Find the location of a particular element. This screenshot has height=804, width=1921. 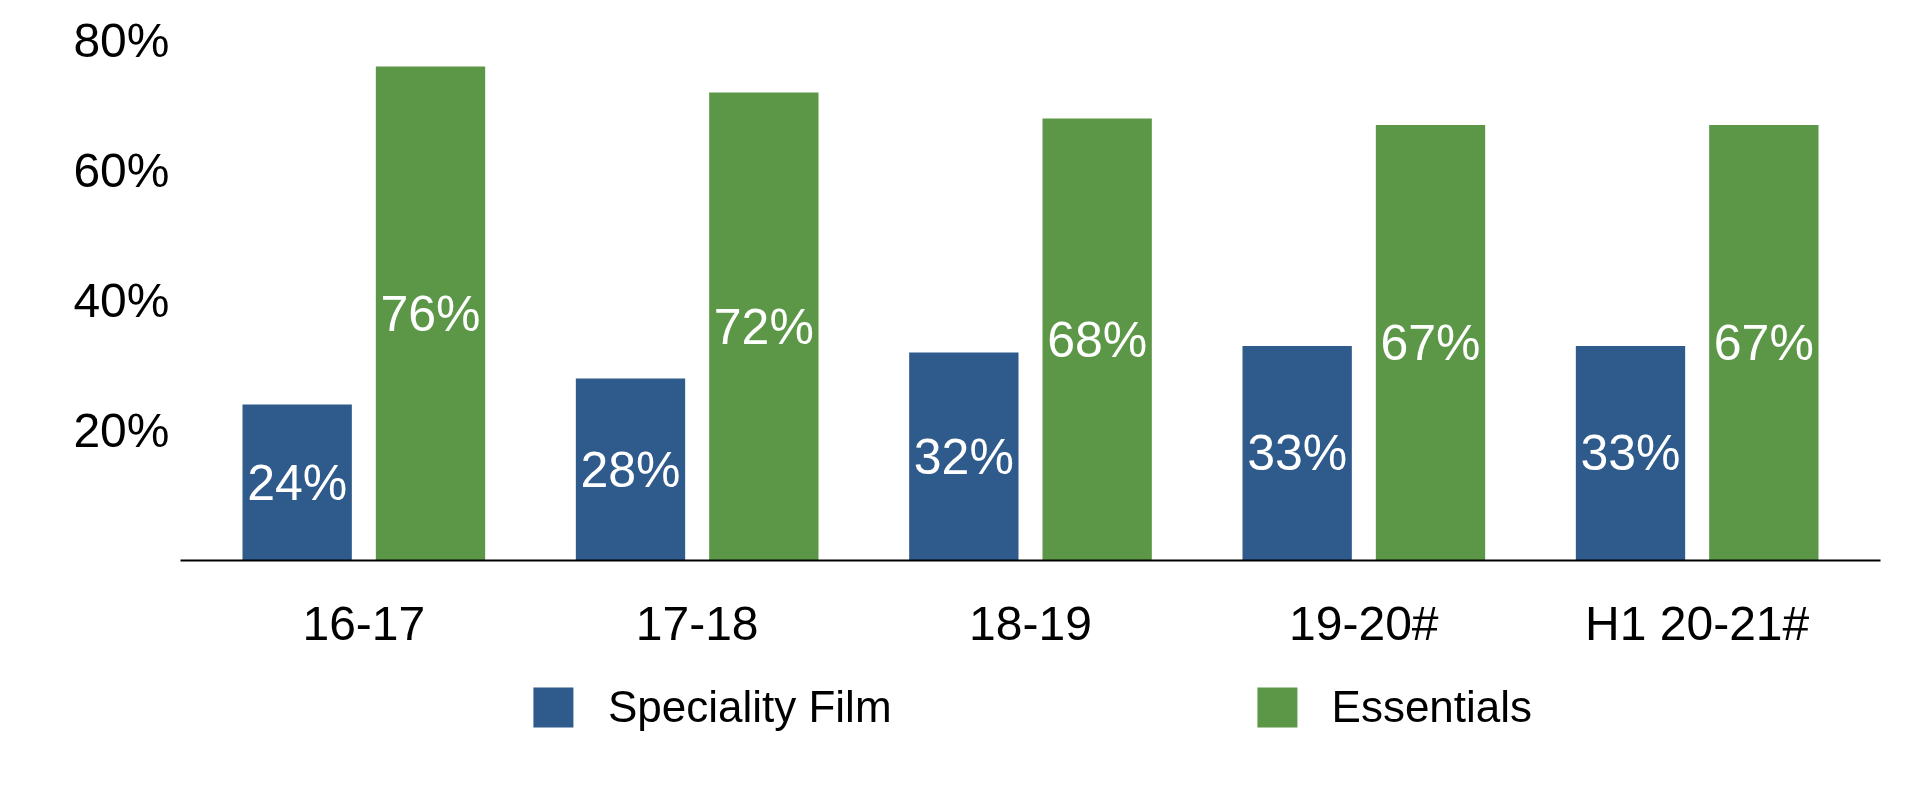

y-tick-label: 40% is located at coordinates (121, 300).